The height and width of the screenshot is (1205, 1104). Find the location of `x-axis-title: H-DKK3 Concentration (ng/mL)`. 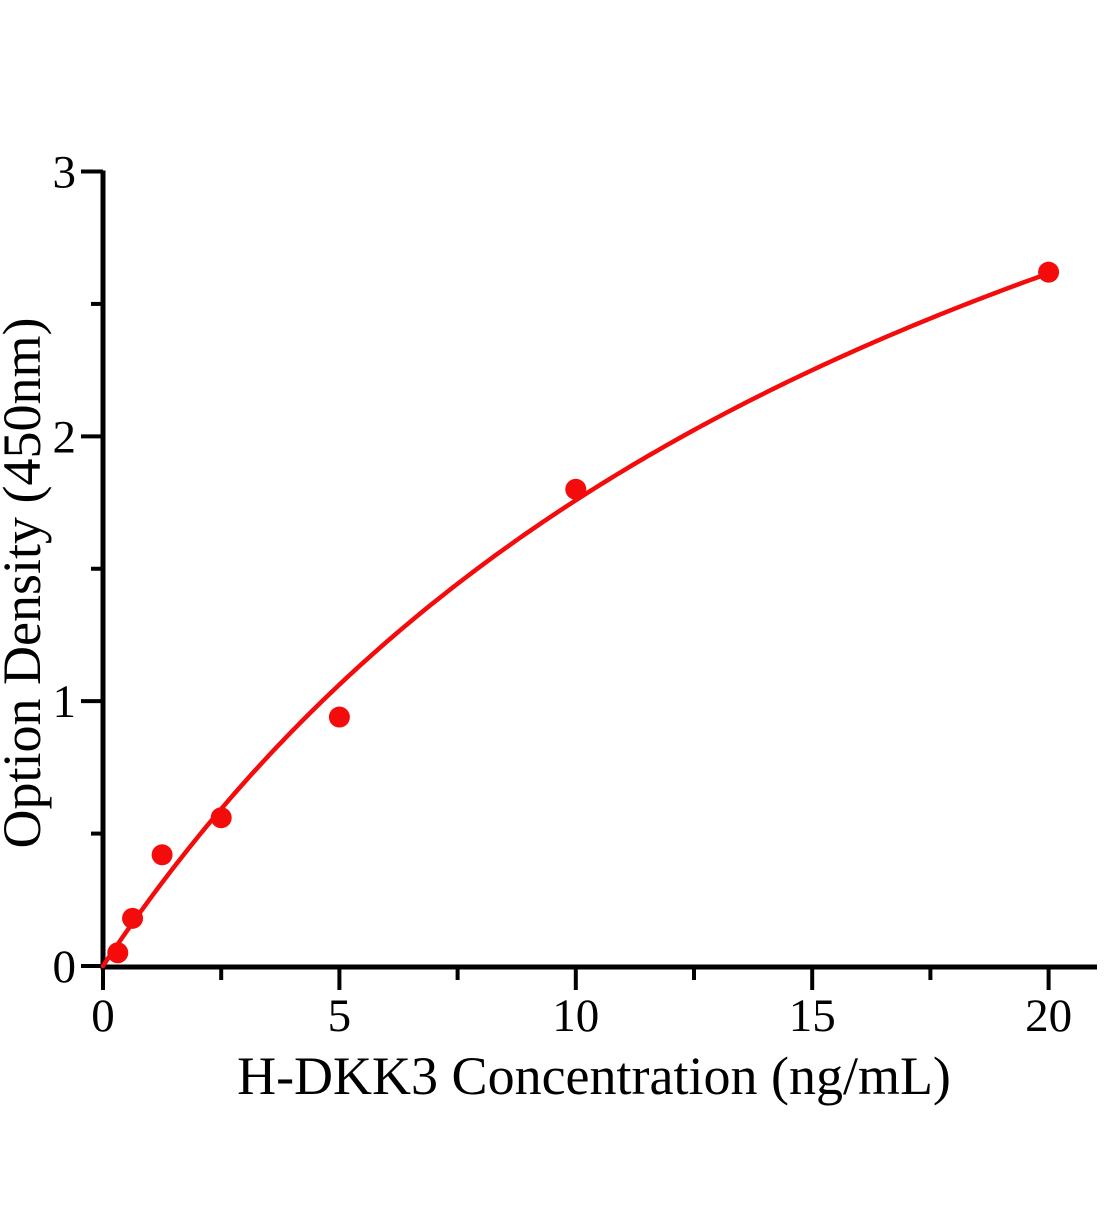

x-axis-title: H-DKK3 Concentration (ng/mL) is located at coordinates (594, 1076).